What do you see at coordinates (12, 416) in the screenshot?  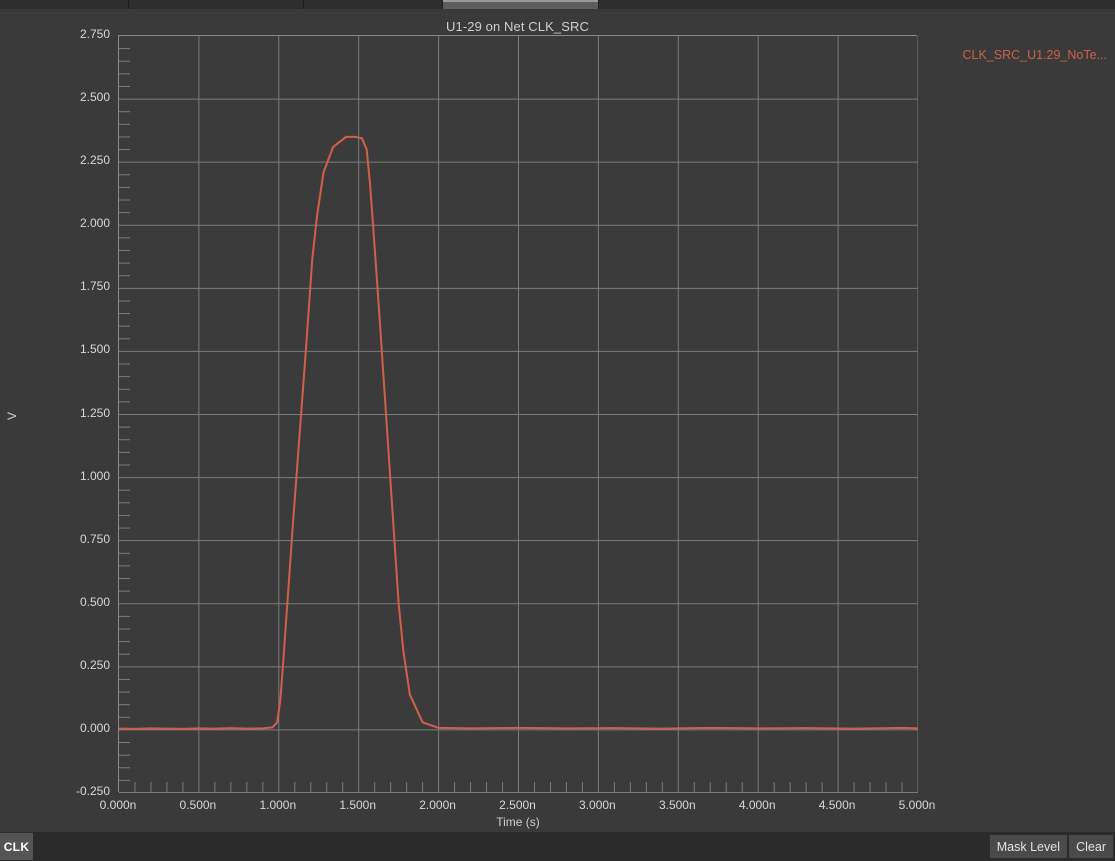 I see `y-axis-label: V` at bounding box center [12, 416].